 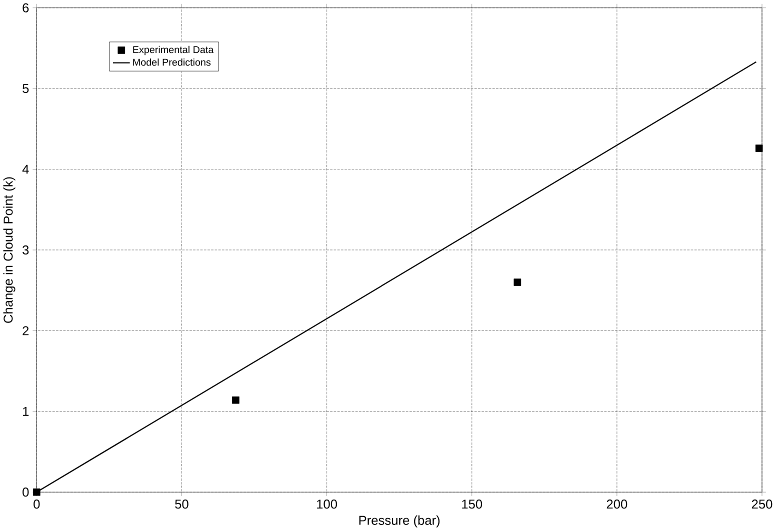 What do you see at coordinates (762, 504) in the screenshot?
I see `x-tick-label: 250` at bounding box center [762, 504].